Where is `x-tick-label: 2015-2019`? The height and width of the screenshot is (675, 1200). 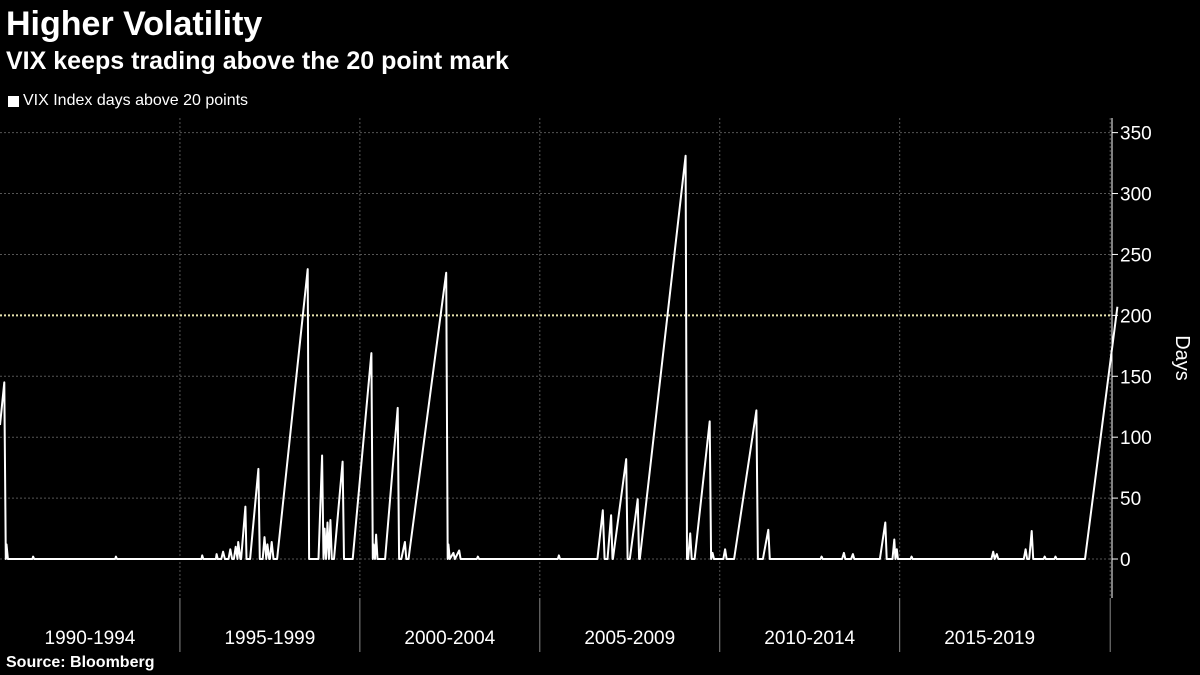
x-tick-label: 2015-2019 is located at coordinates (989, 638).